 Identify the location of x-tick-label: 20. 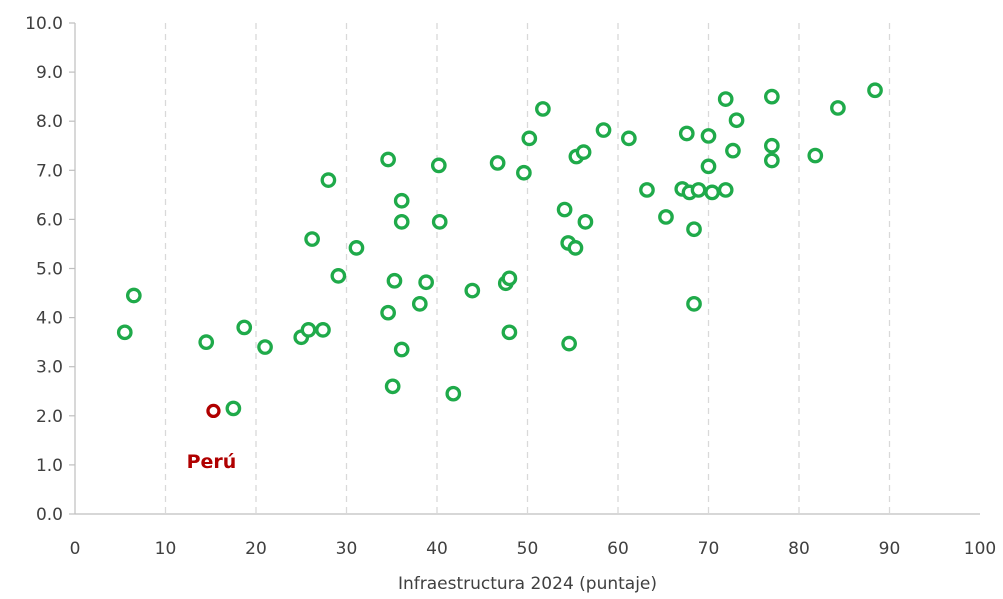
(256, 549).